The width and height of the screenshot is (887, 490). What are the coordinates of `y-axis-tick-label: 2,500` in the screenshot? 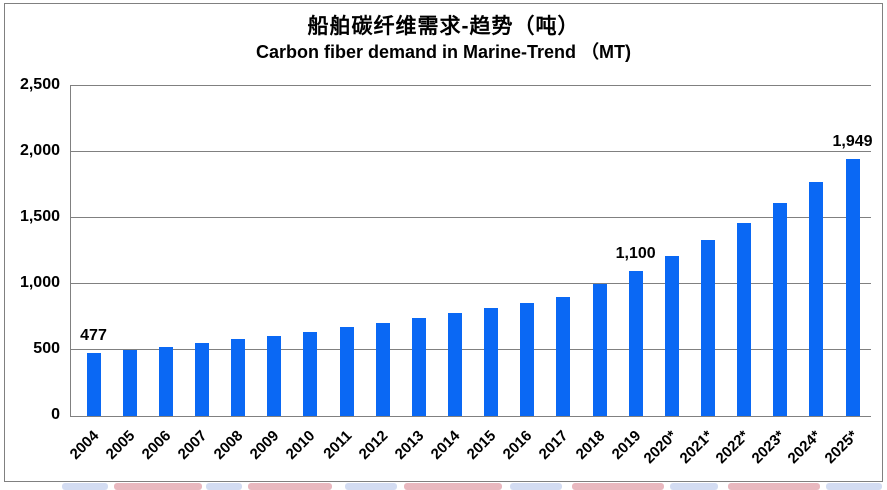 It's located at (39, 84).